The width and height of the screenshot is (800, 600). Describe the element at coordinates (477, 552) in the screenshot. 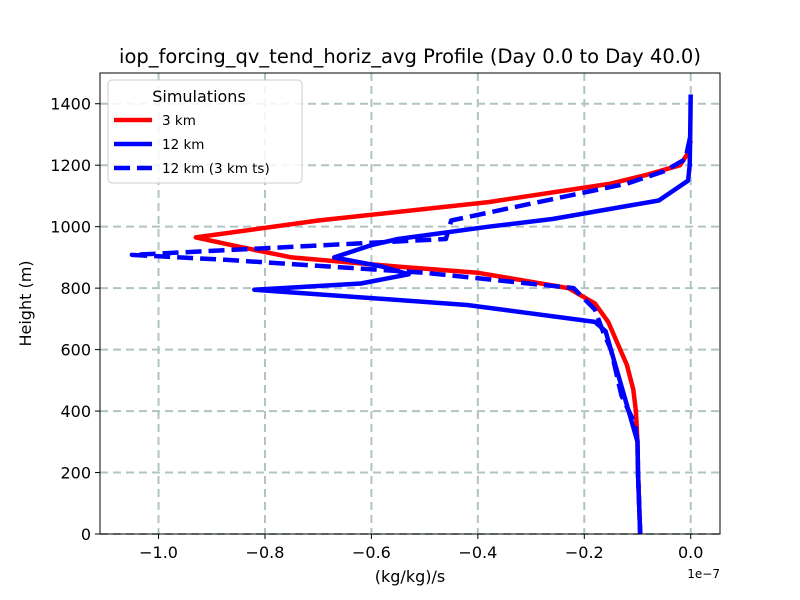

I see `x-tick-label-3: −0.4` at that location.